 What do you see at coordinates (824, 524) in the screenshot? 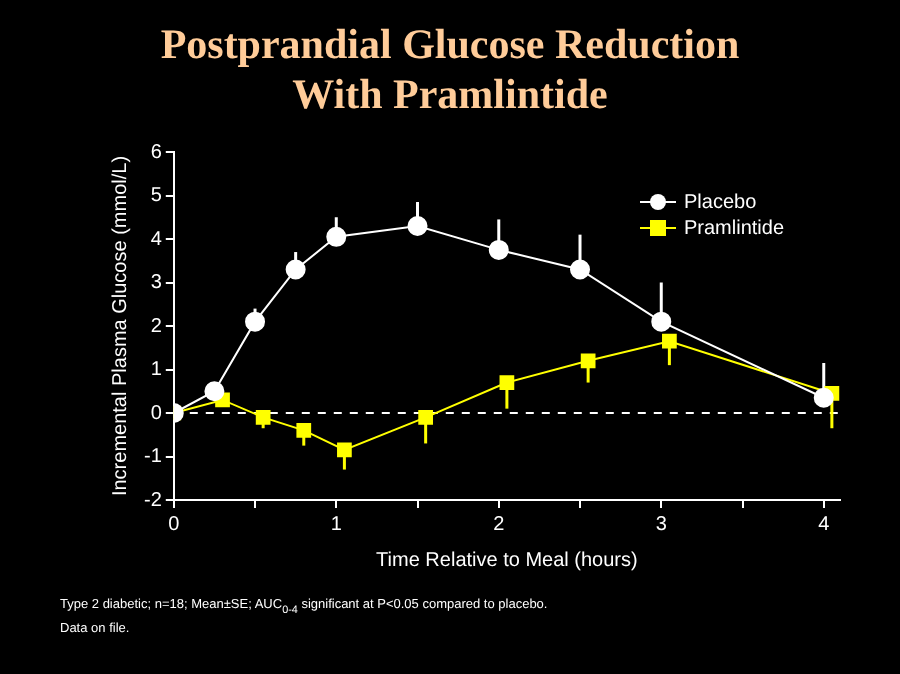
I see `x-tick-label: 4` at bounding box center [824, 524].